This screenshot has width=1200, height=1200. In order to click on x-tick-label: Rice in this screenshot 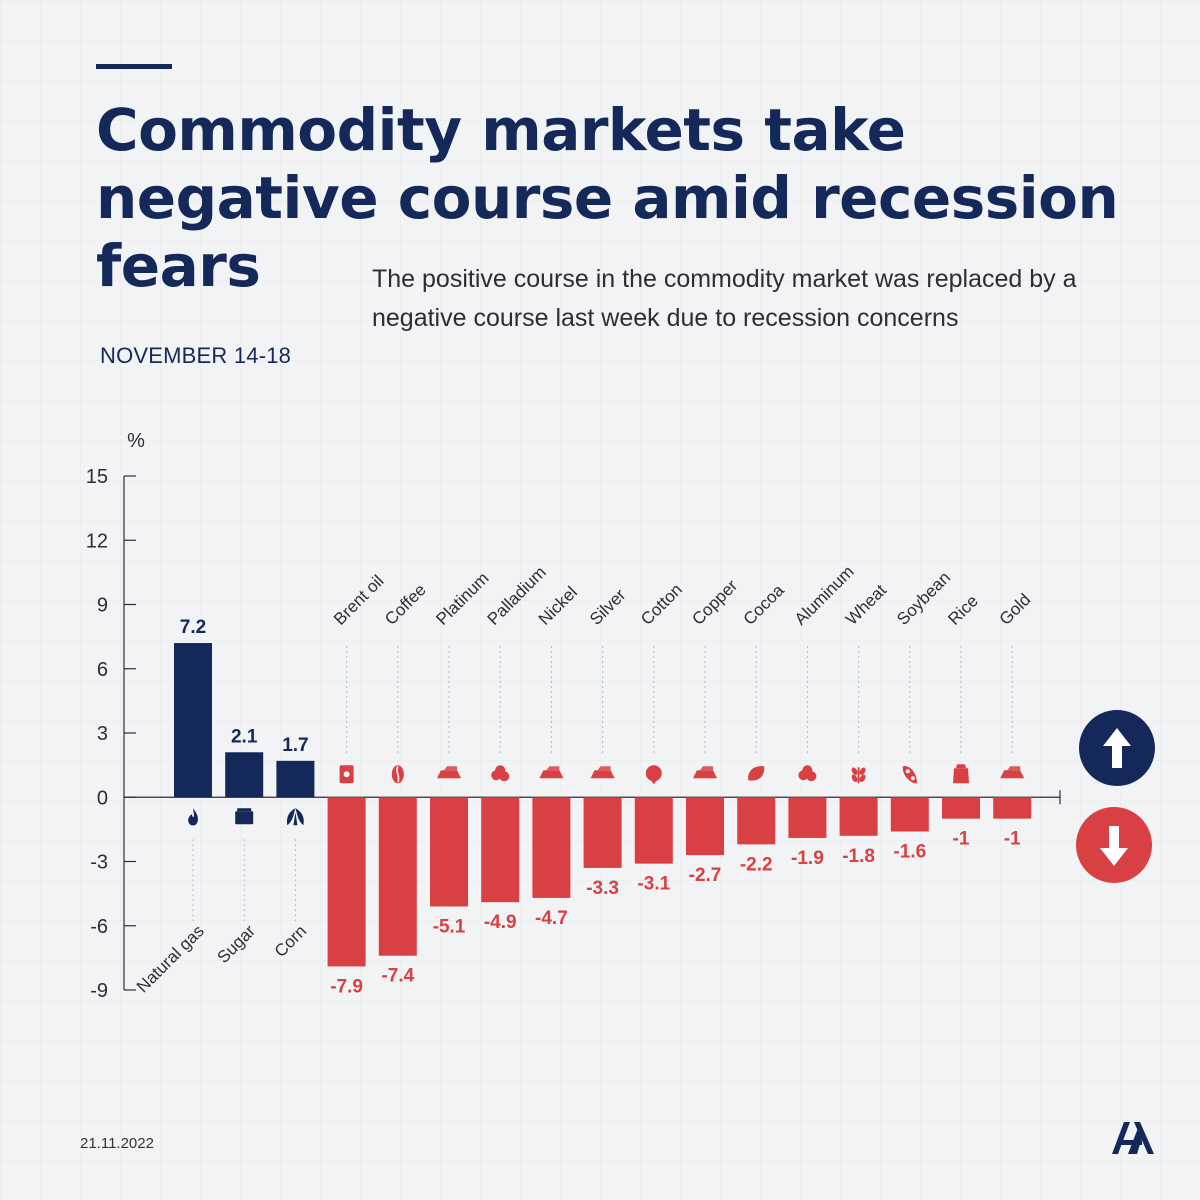, I will do `click(962, 609)`.